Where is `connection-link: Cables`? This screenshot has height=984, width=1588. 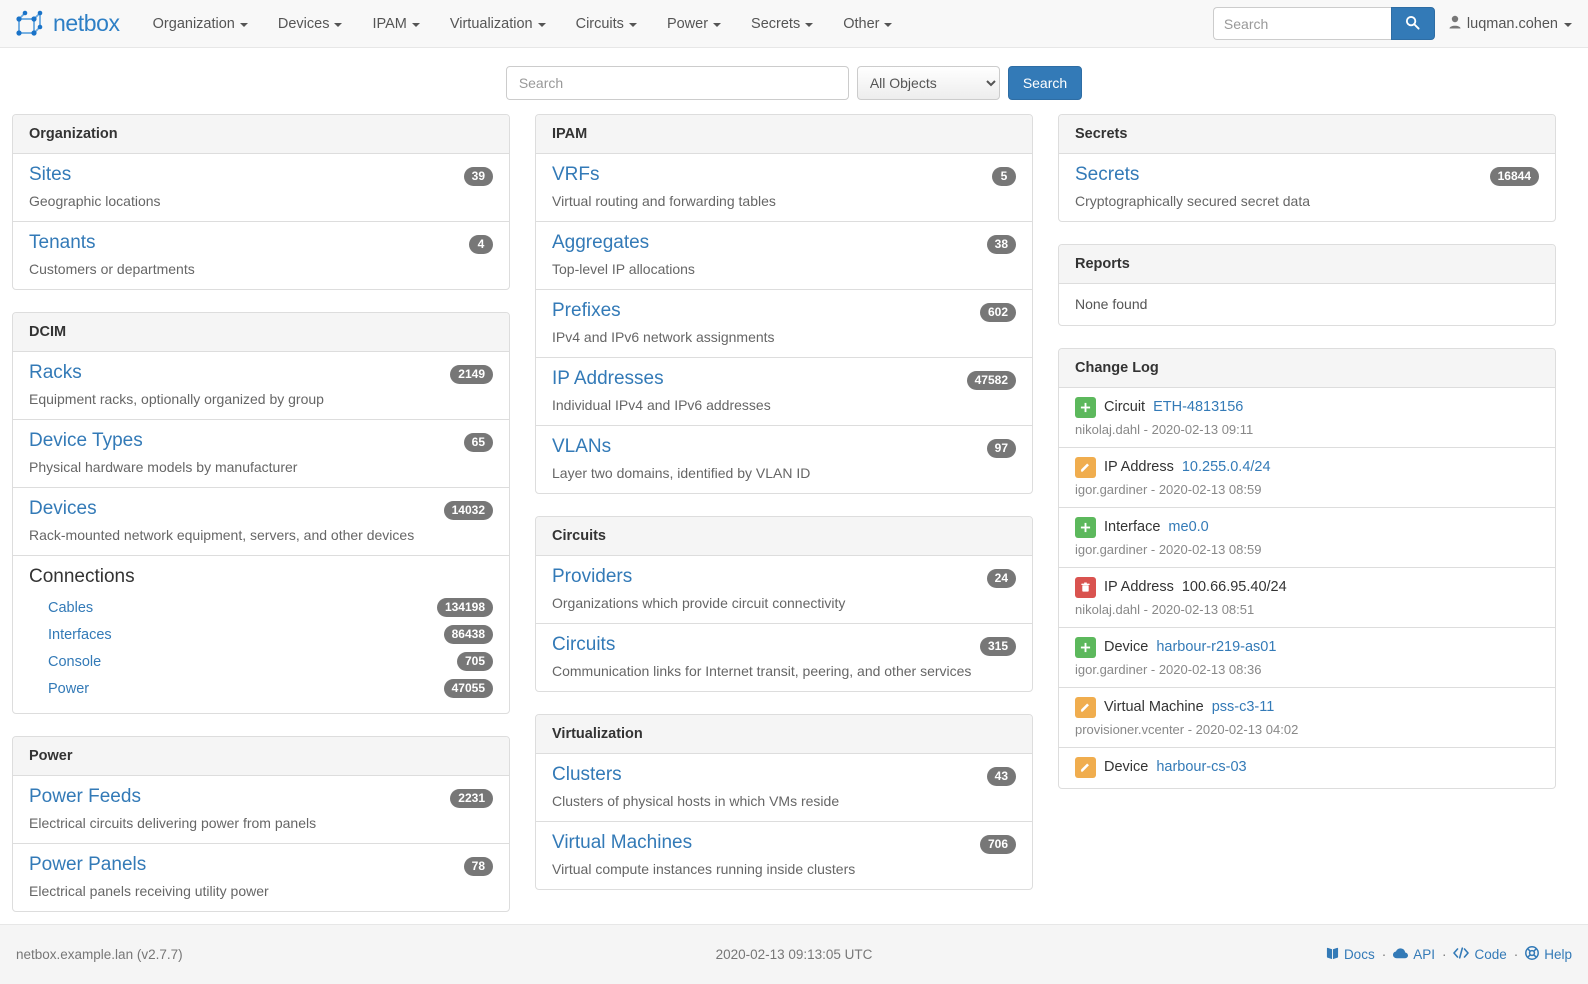 connection-link: Cables is located at coordinates (71, 607).